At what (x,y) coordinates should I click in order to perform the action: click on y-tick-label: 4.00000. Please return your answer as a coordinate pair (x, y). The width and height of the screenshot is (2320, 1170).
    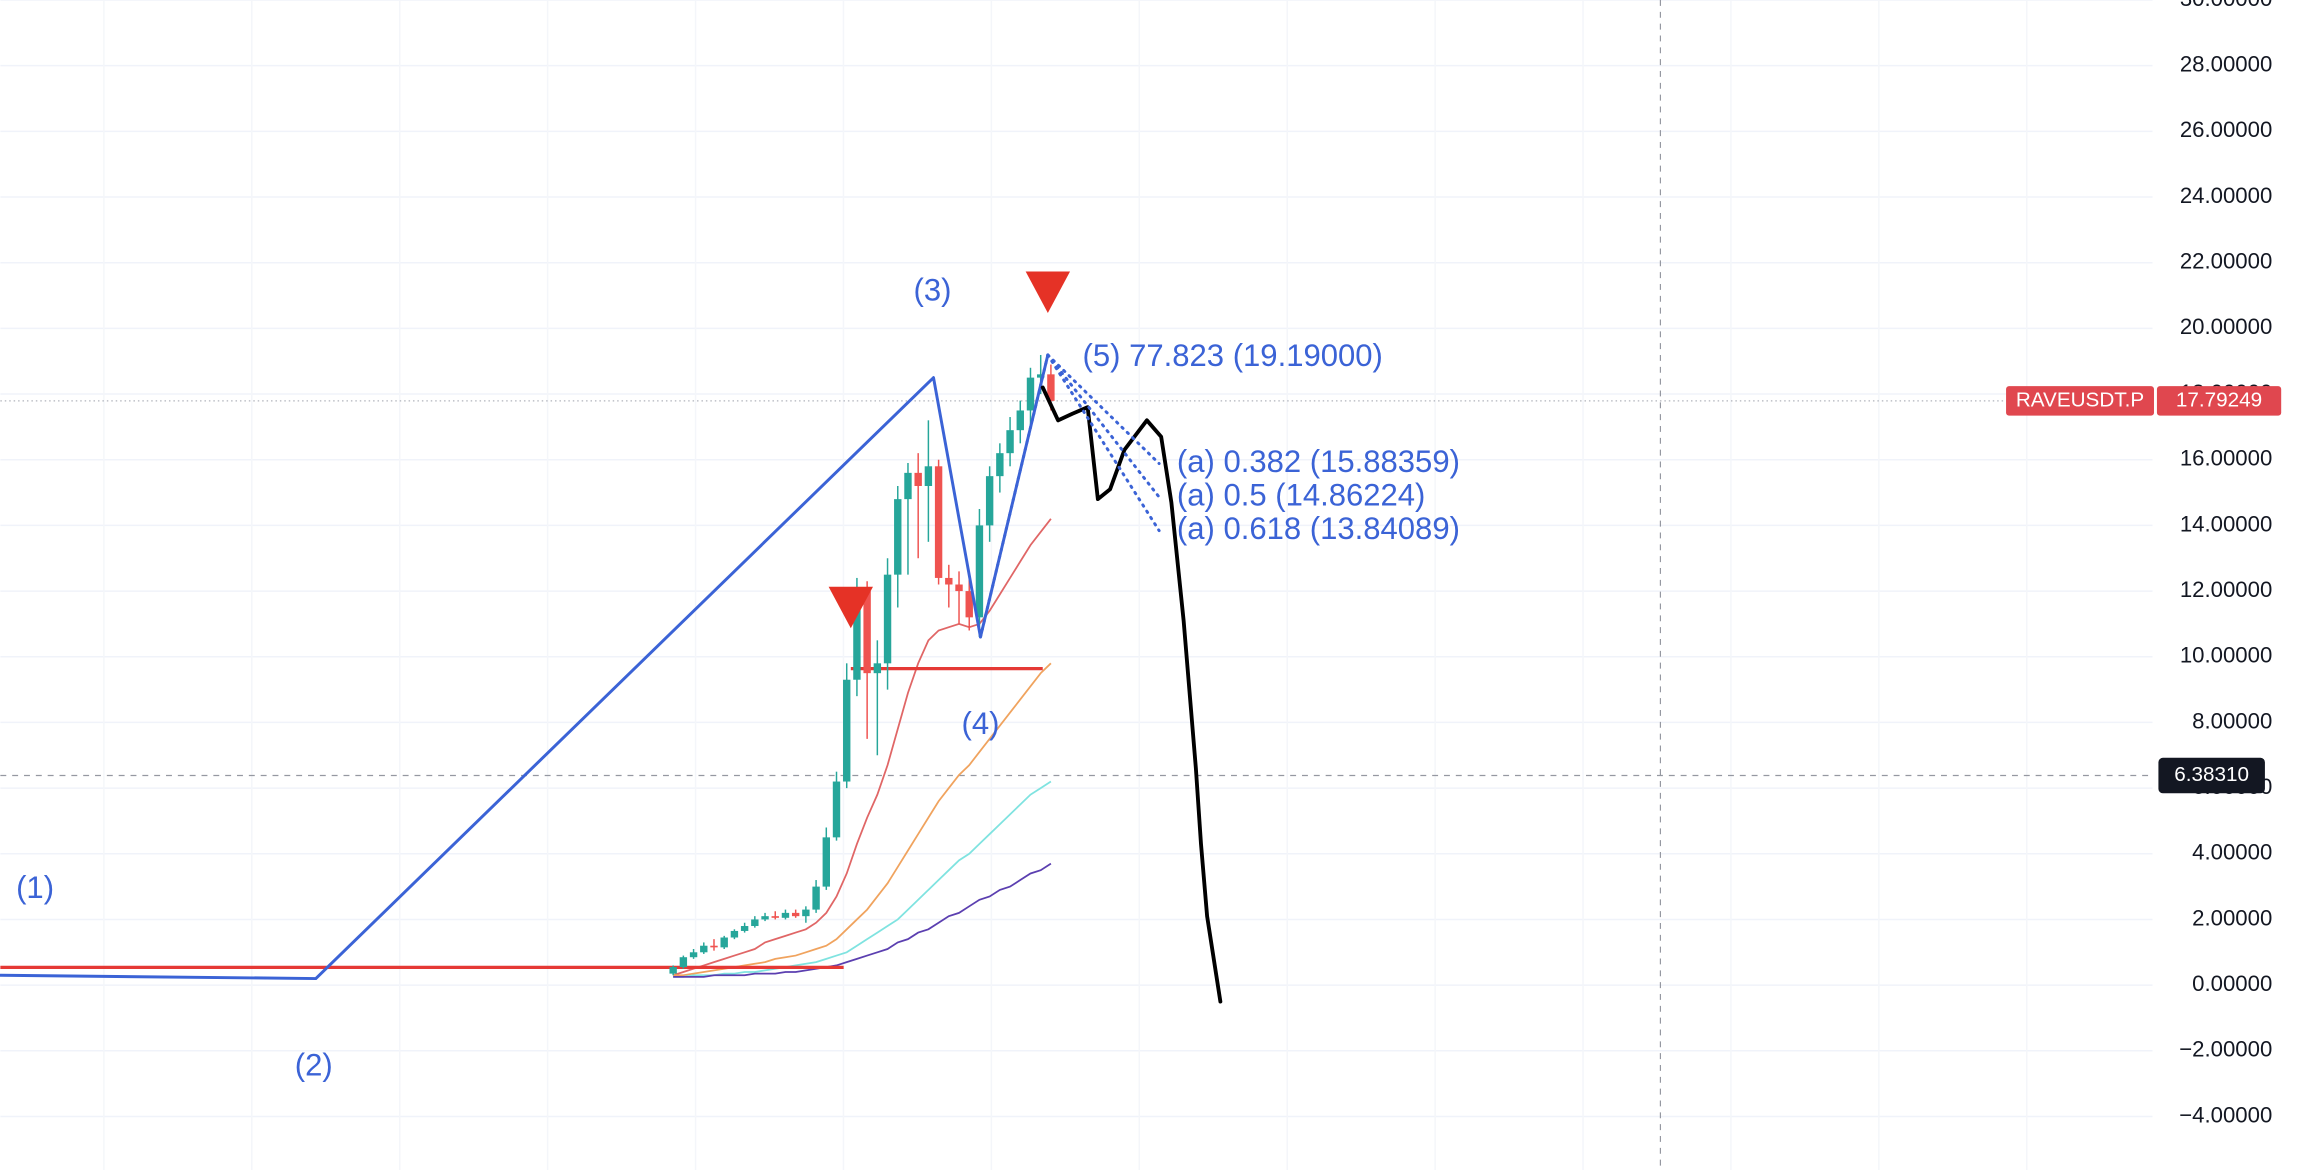
    Looking at the image, I should click on (2232, 852).